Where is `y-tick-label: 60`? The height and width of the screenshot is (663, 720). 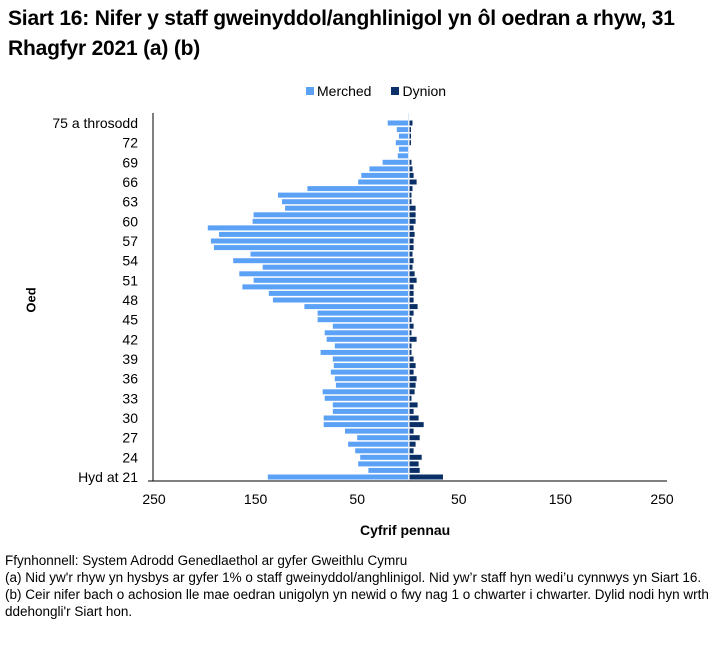 y-tick-label: 60 is located at coordinates (130, 221).